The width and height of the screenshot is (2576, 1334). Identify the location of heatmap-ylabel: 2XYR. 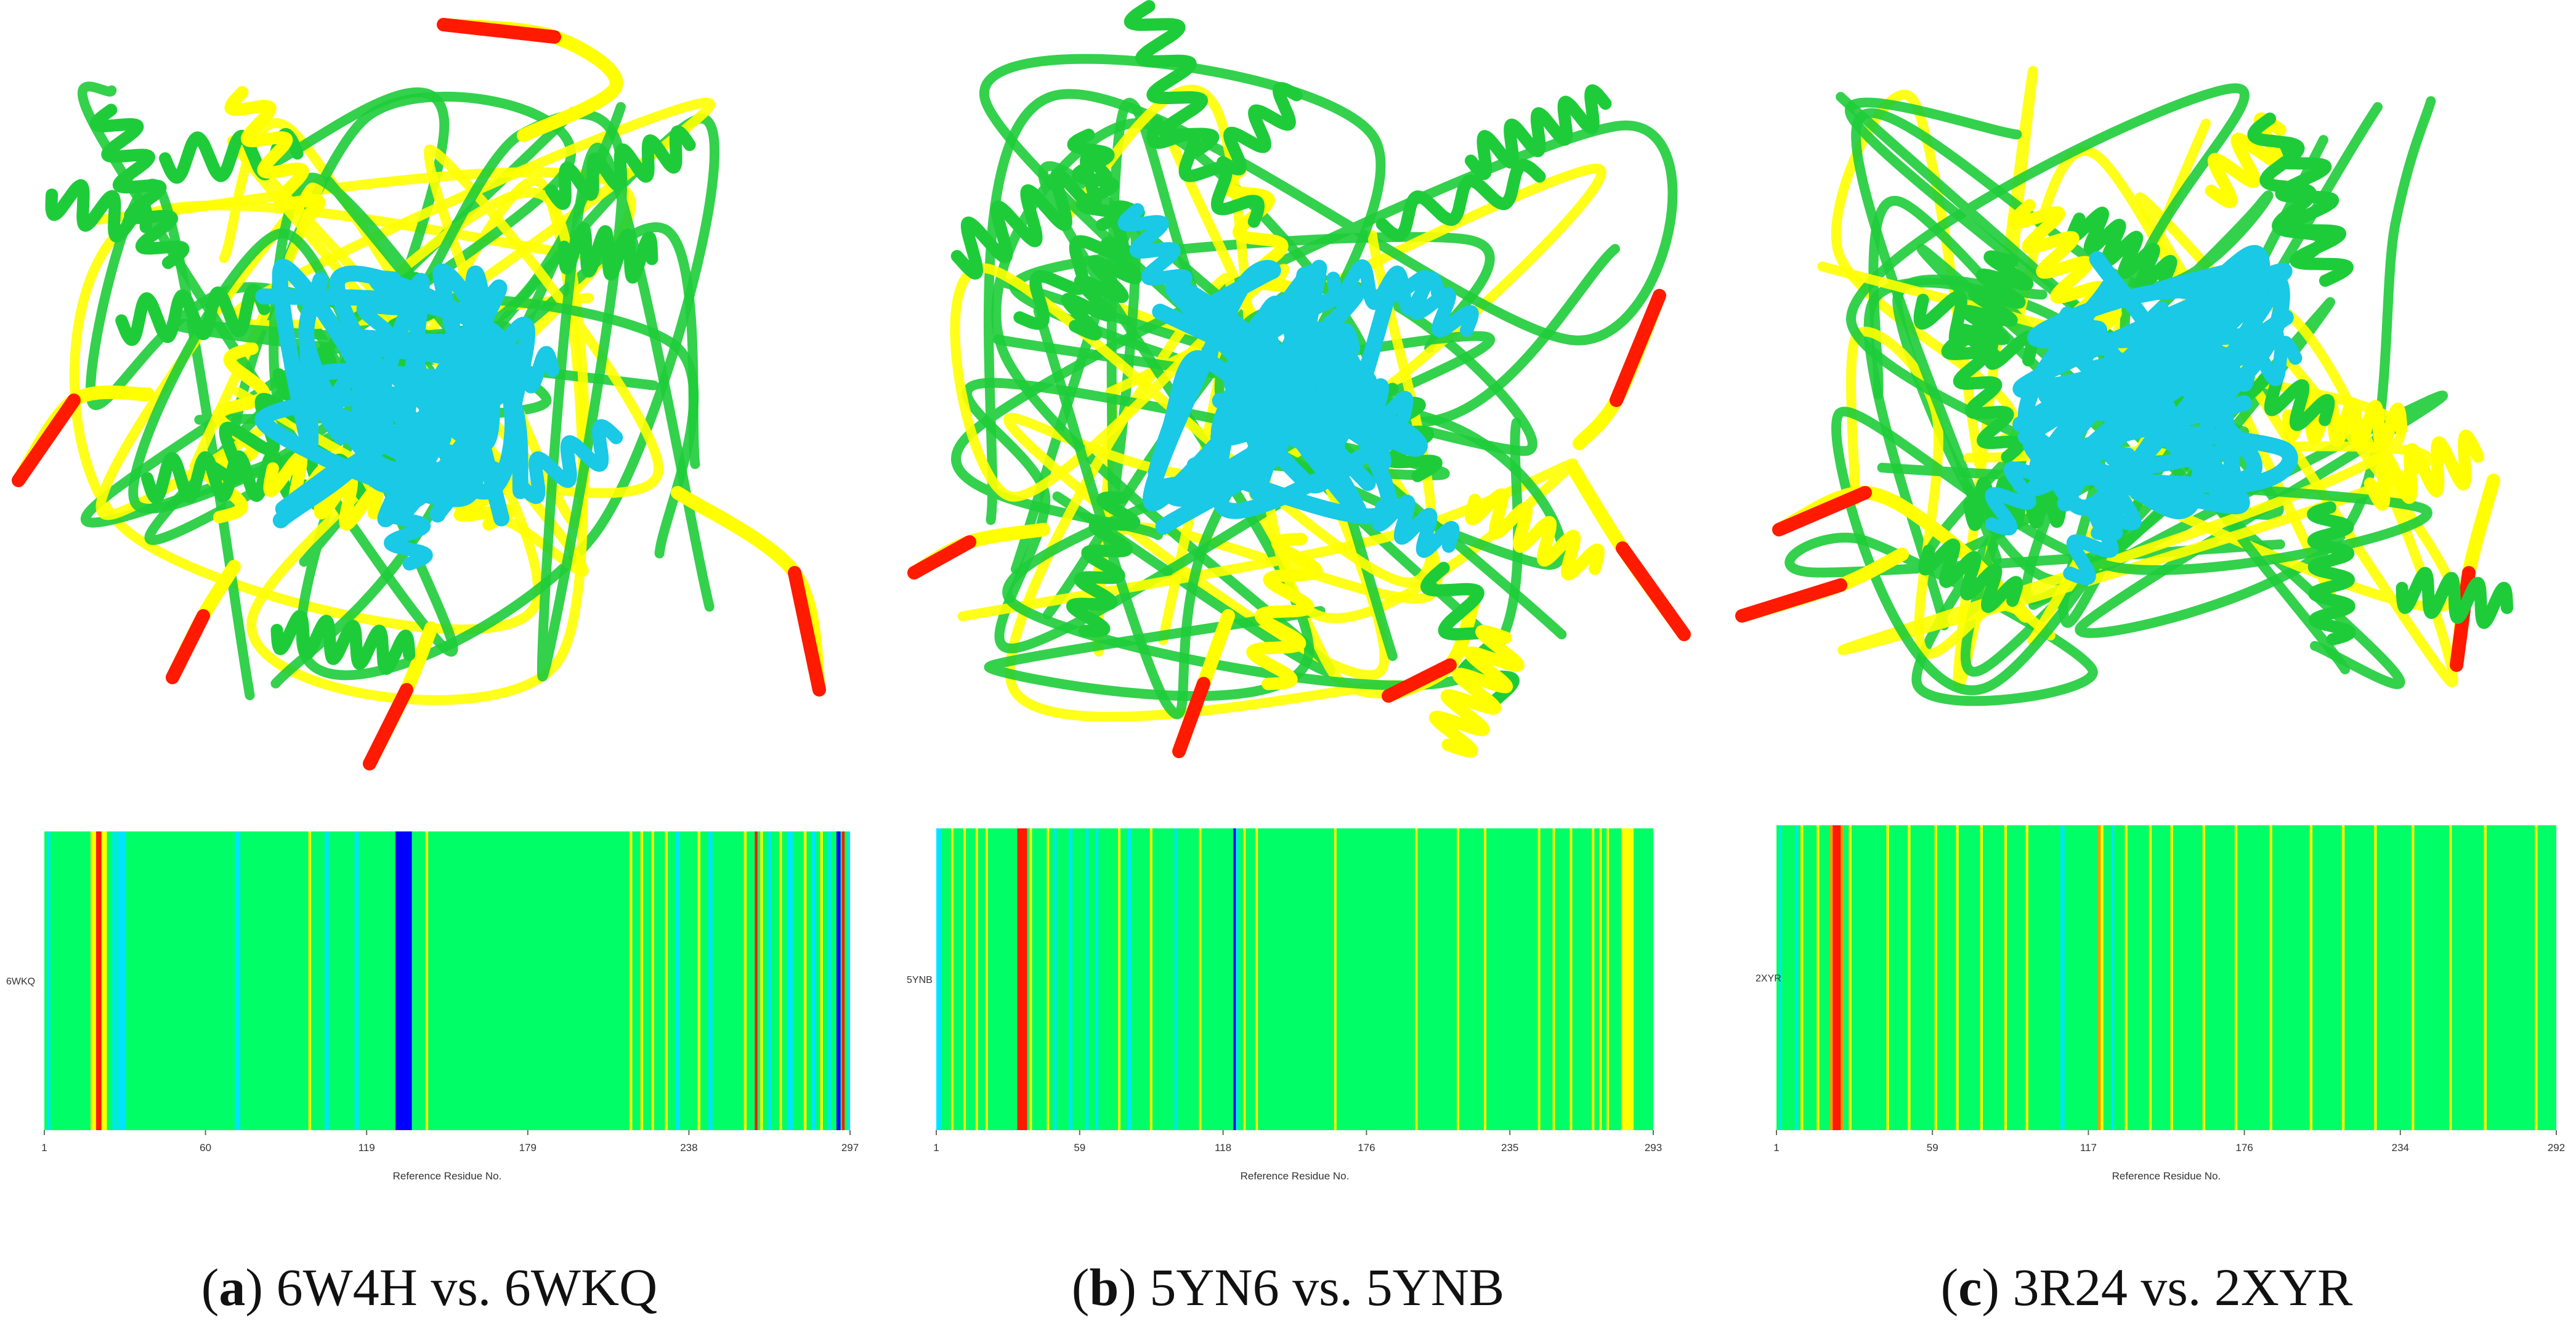
(1768, 979).